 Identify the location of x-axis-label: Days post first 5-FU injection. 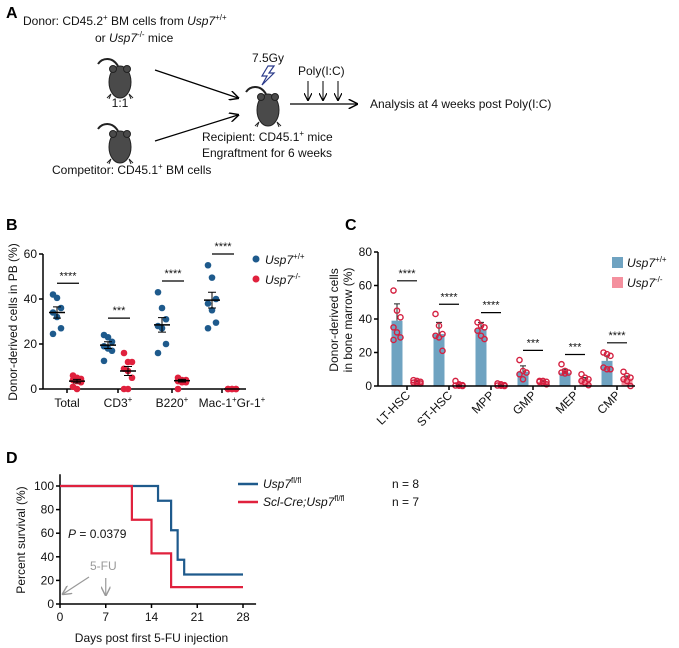
(151, 638).